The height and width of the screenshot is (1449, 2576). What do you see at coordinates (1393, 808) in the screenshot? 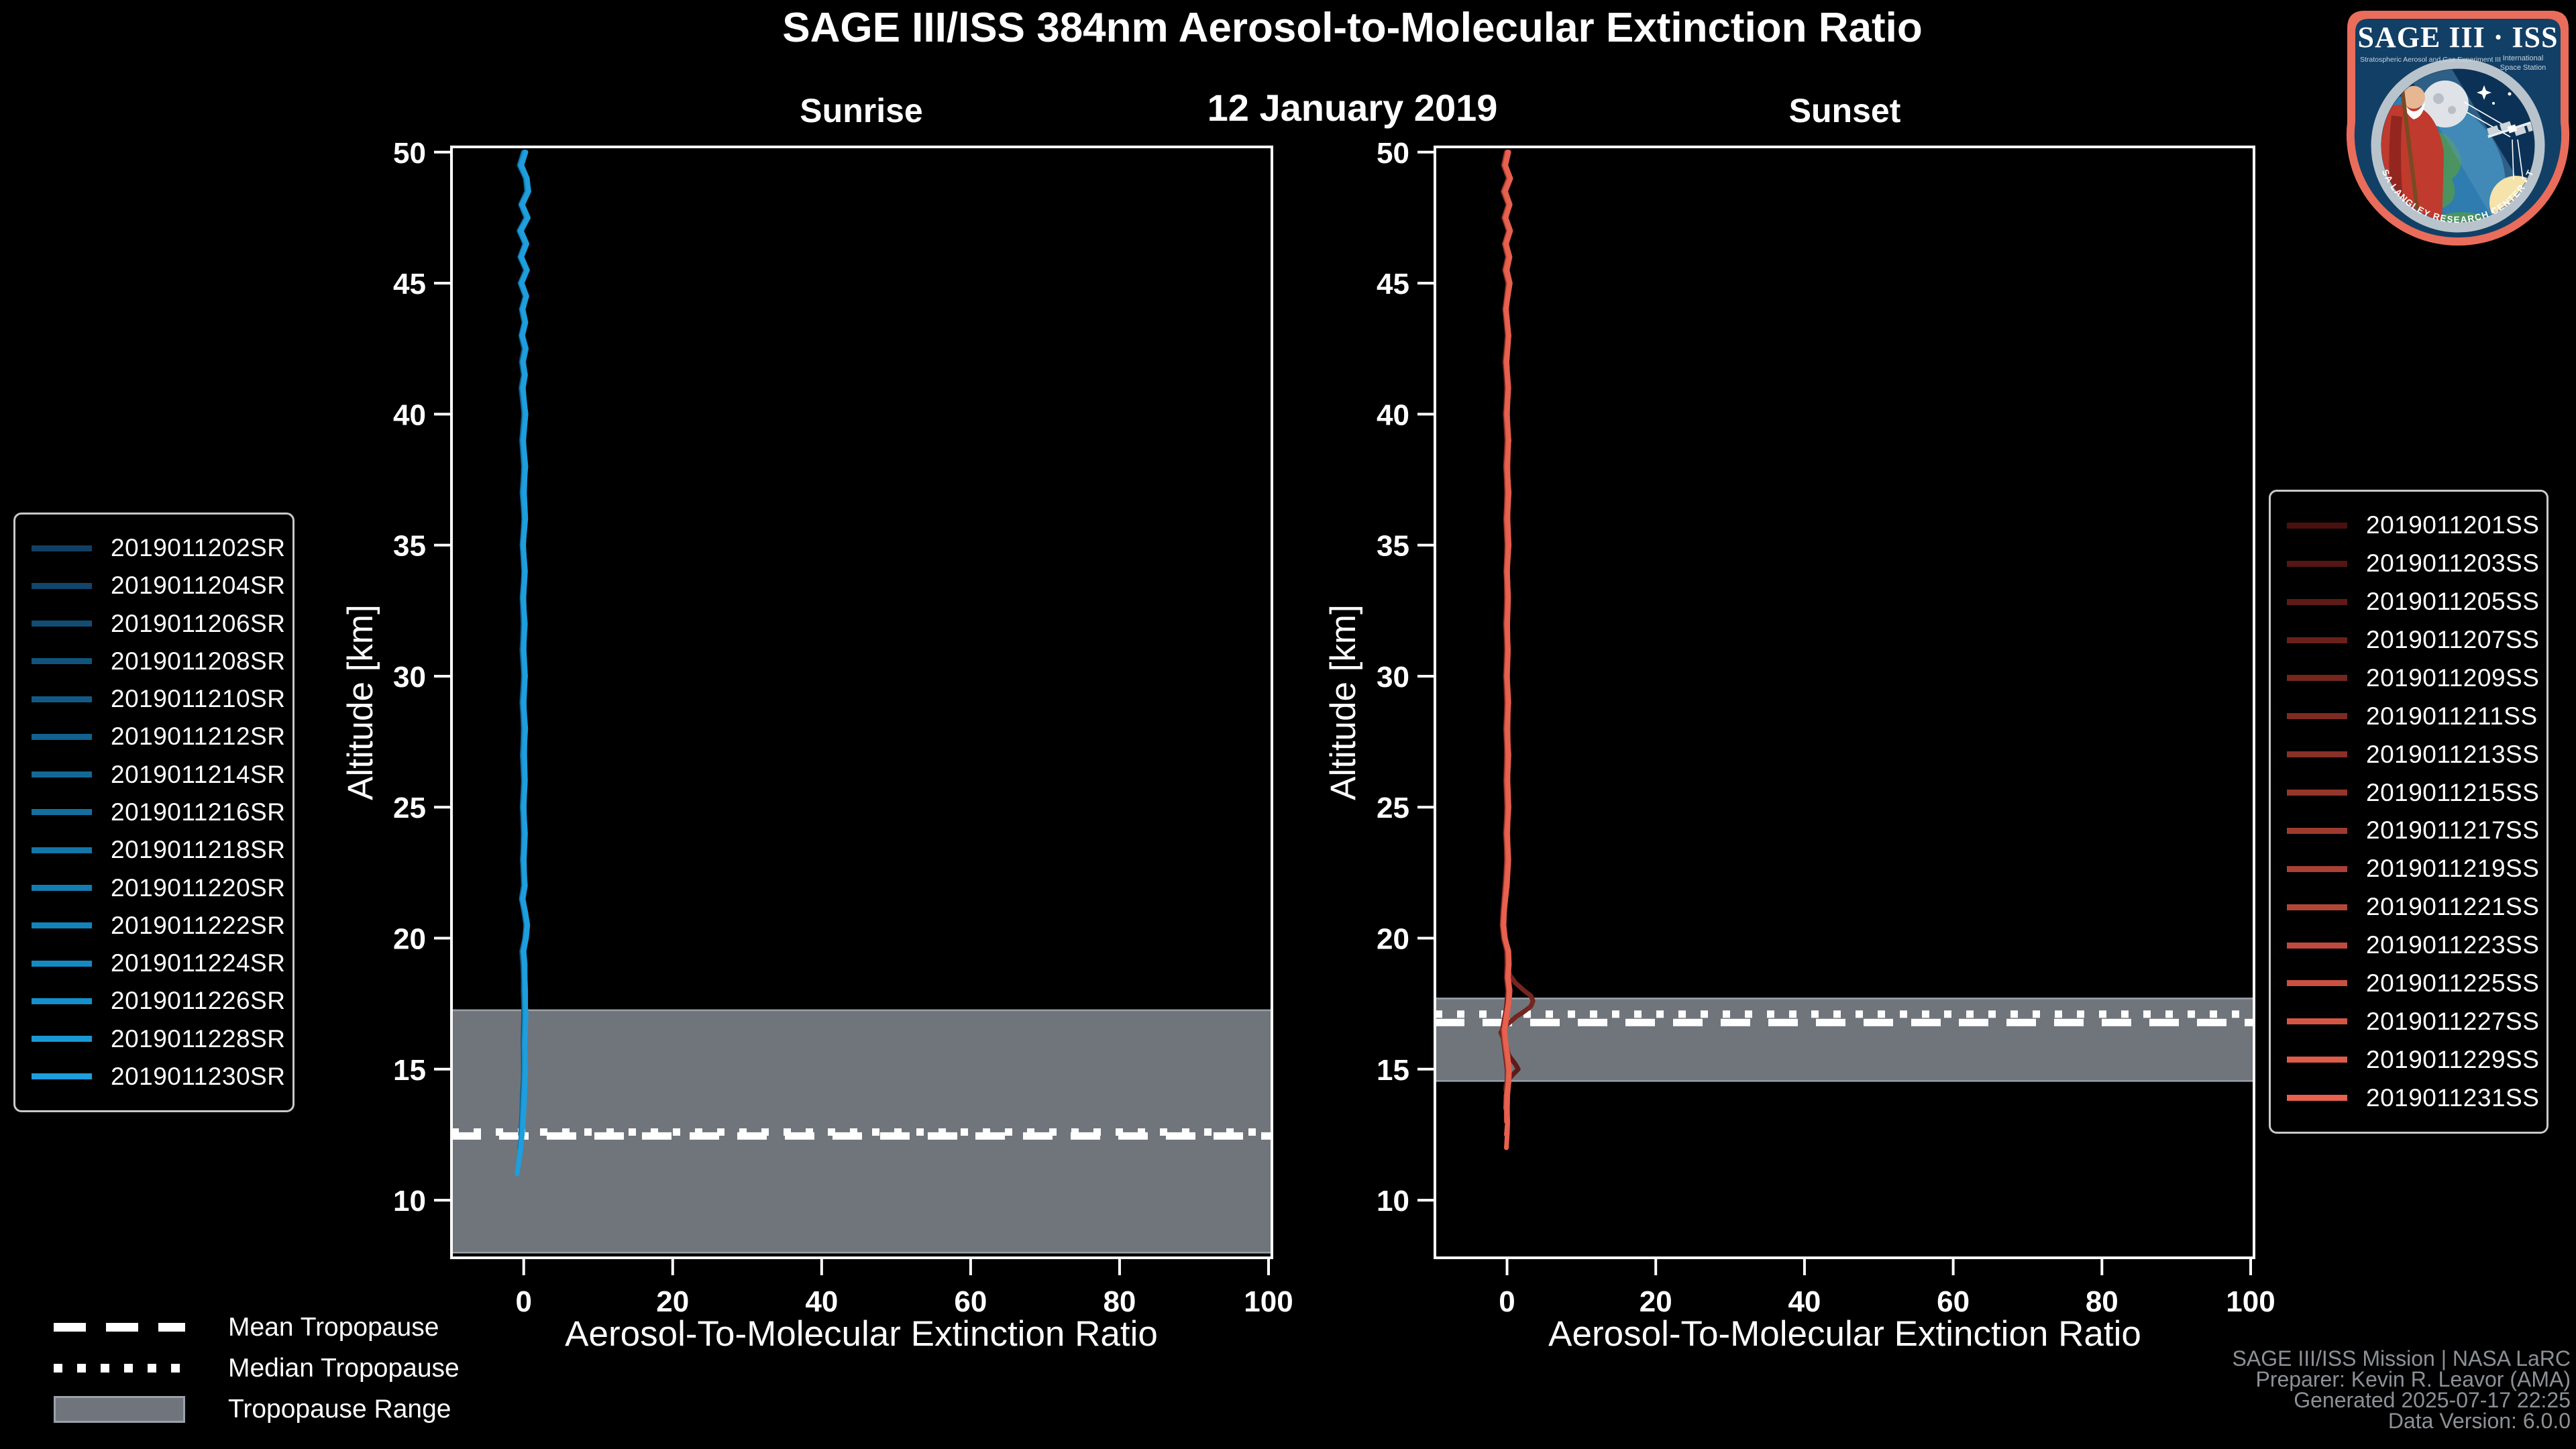
I see `y-tick-label: 25` at bounding box center [1393, 808].